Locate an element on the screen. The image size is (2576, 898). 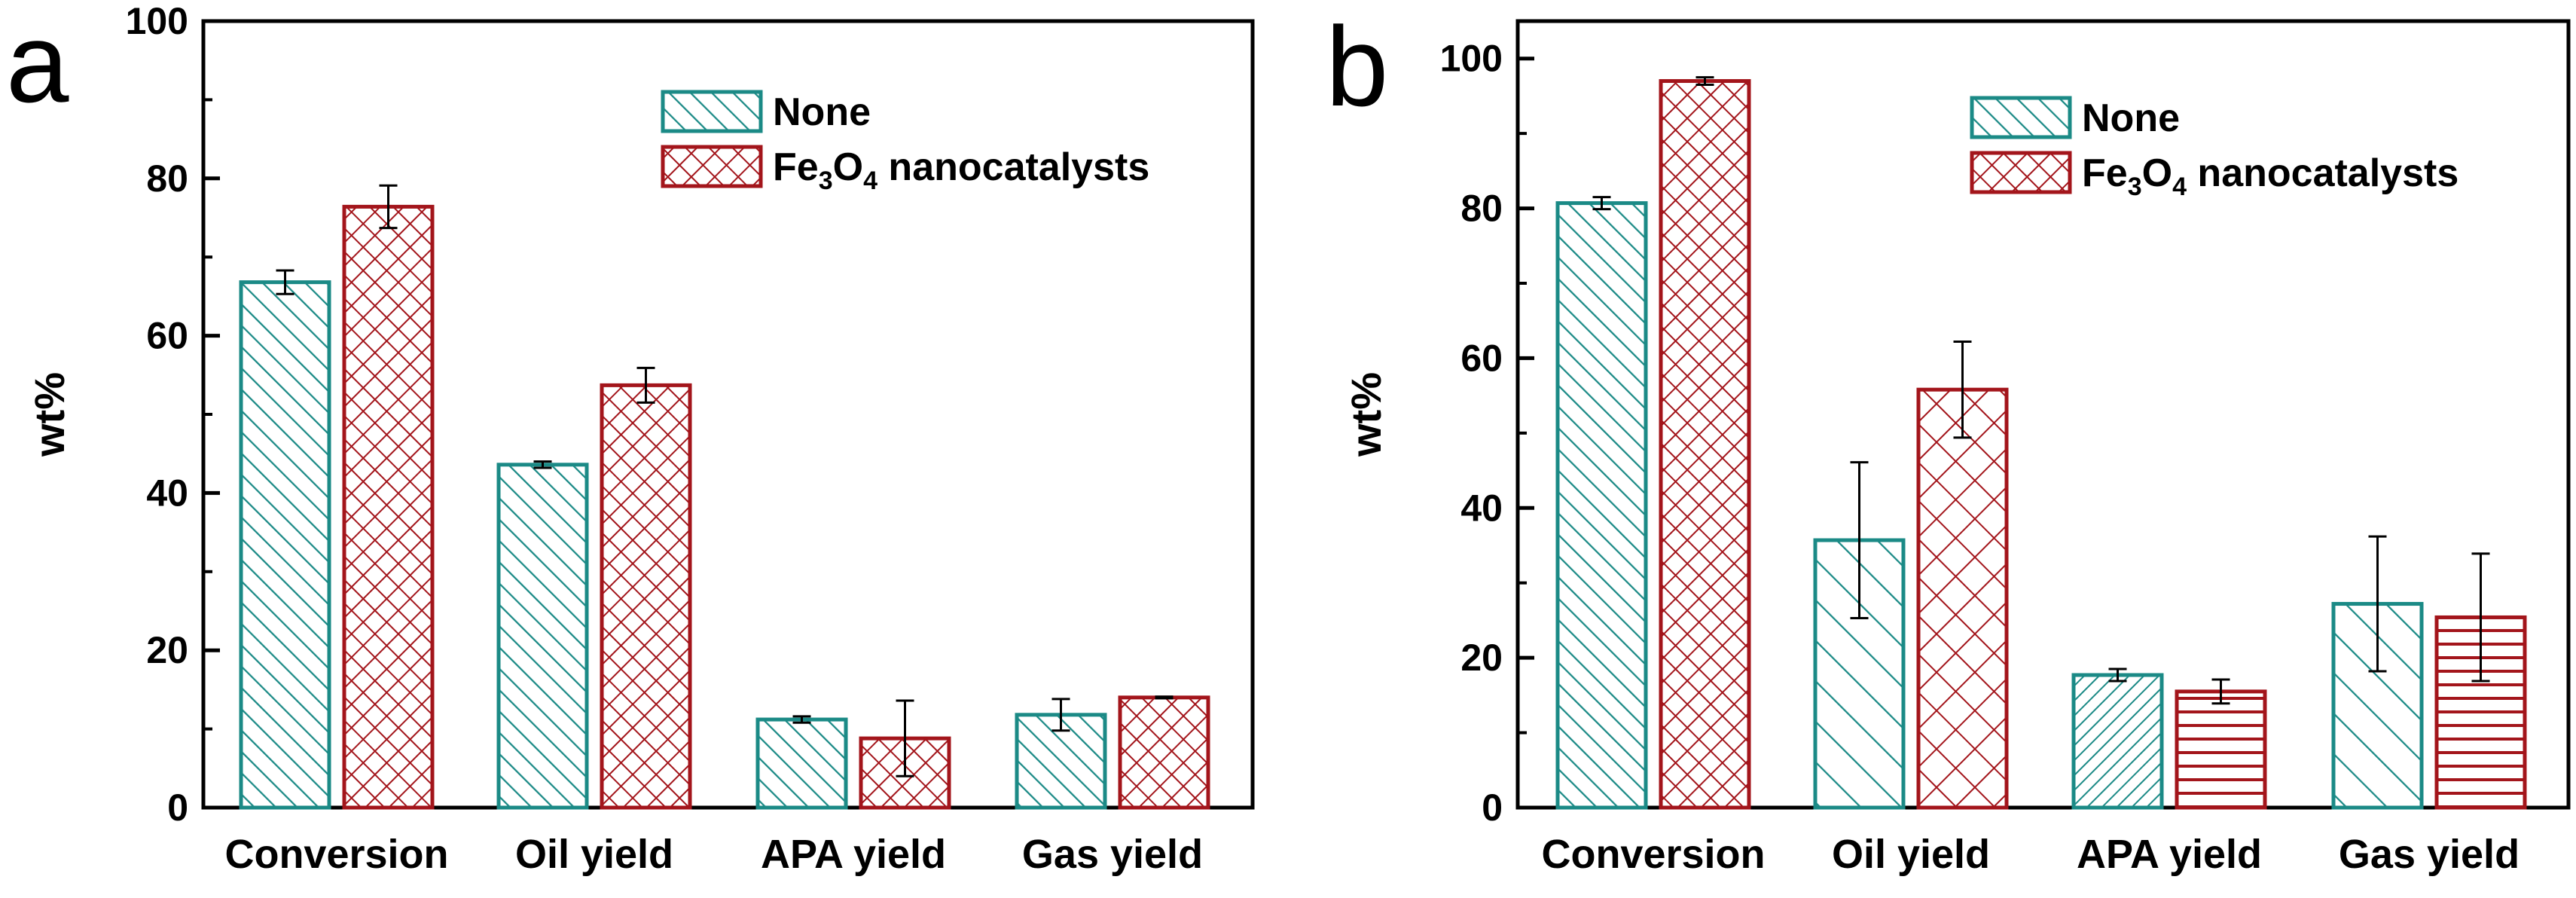
panel-label: a is located at coordinates (37, 63).